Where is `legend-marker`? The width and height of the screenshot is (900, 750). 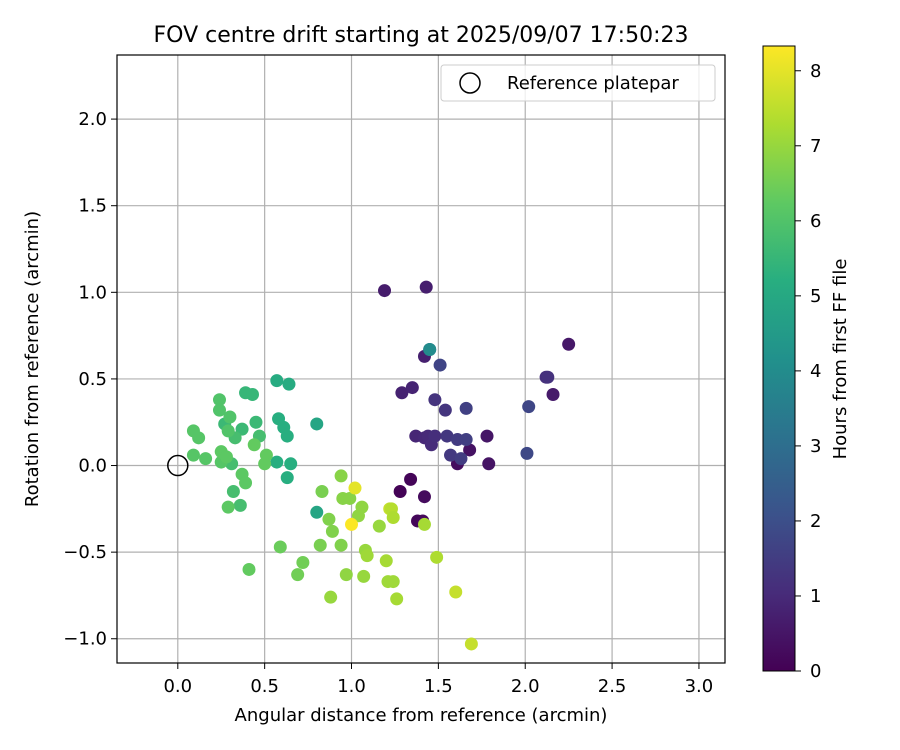 legend-marker is located at coordinates (470, 83).